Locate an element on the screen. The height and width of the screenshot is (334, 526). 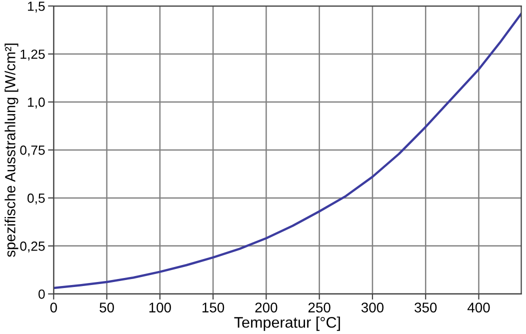
x-tick-label: 400 is located at coordinates (478, 307).